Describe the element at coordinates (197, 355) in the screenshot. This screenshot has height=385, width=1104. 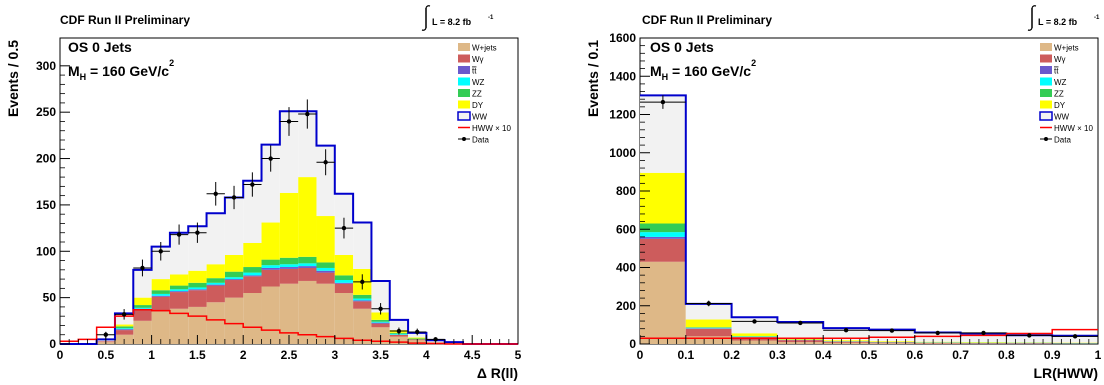
I see `x-tick-label-3: 1.5` at that location.